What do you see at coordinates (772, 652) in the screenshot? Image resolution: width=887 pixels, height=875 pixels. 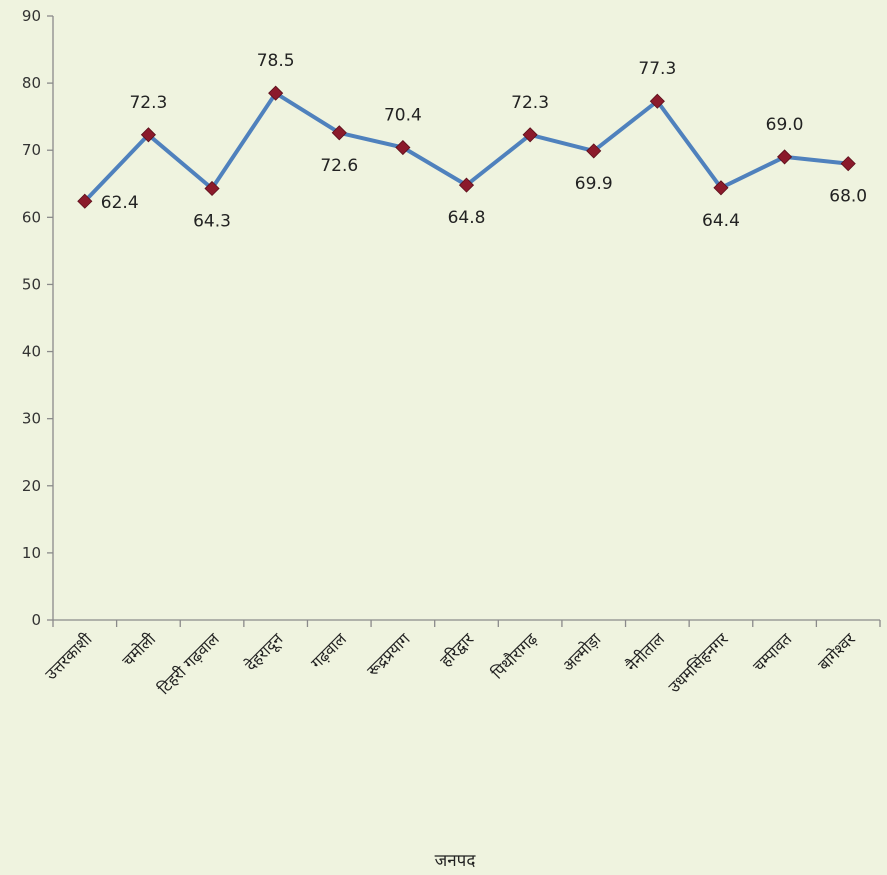 I see `x-tick-label: चम्पावत` at bounding box center [772, 652].